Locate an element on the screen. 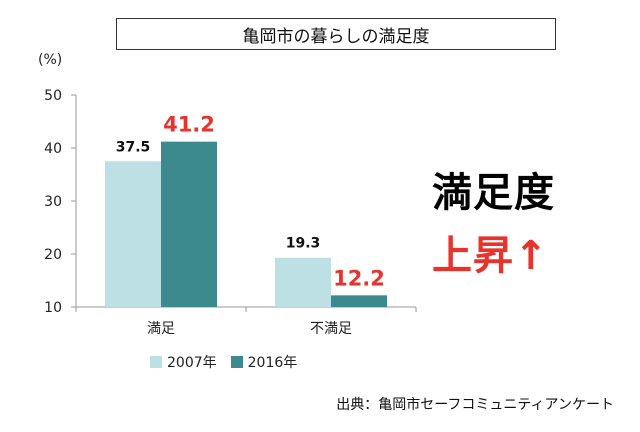 This screenshot has width=640, height=432. y-axis-unit: (%) is located at coordinates (50, 60).